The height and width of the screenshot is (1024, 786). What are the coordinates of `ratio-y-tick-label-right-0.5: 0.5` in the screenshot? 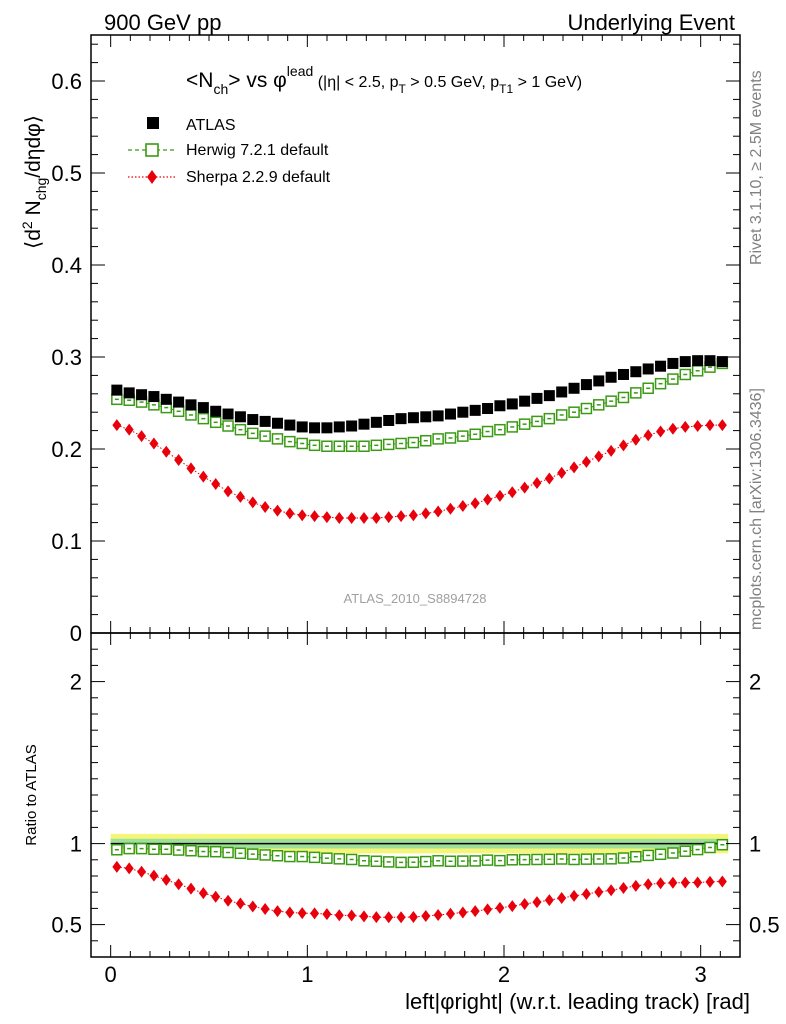 It's located at (764, 925).